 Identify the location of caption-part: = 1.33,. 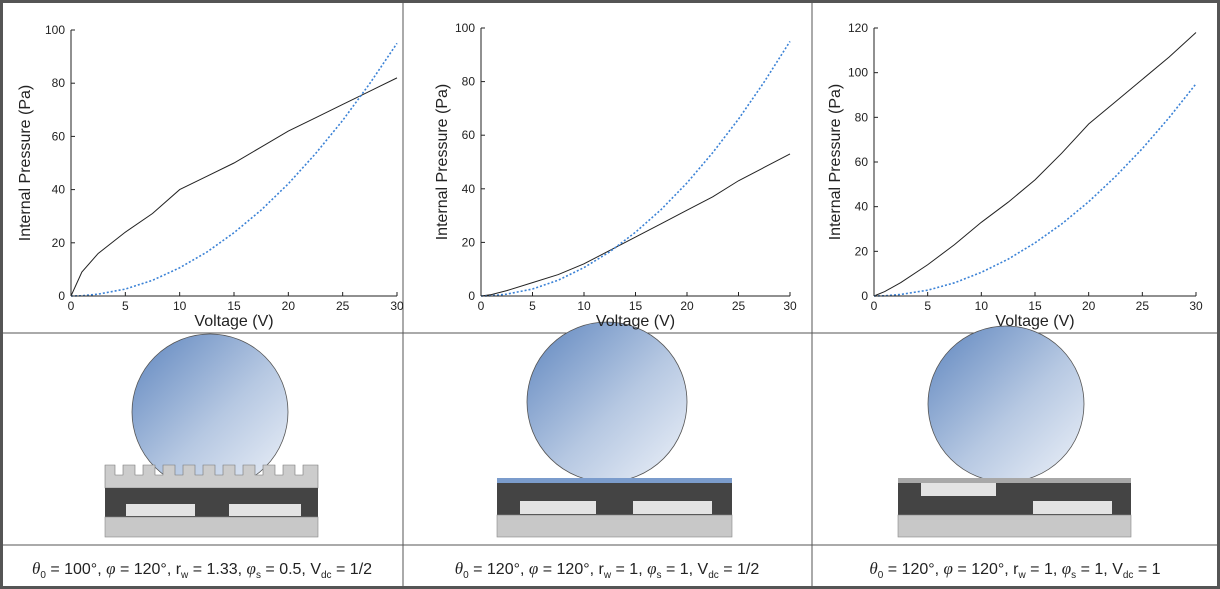
(217, 569).